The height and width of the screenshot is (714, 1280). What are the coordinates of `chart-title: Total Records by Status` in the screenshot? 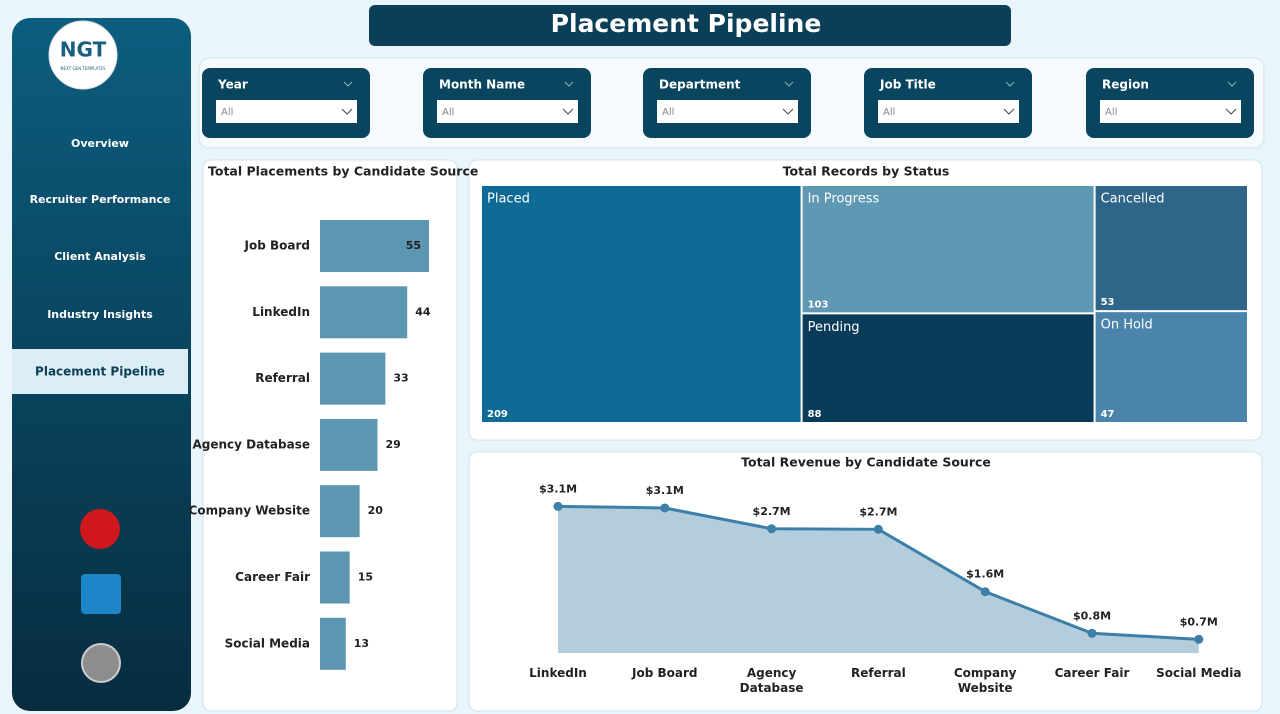 It's located at (866, 171).